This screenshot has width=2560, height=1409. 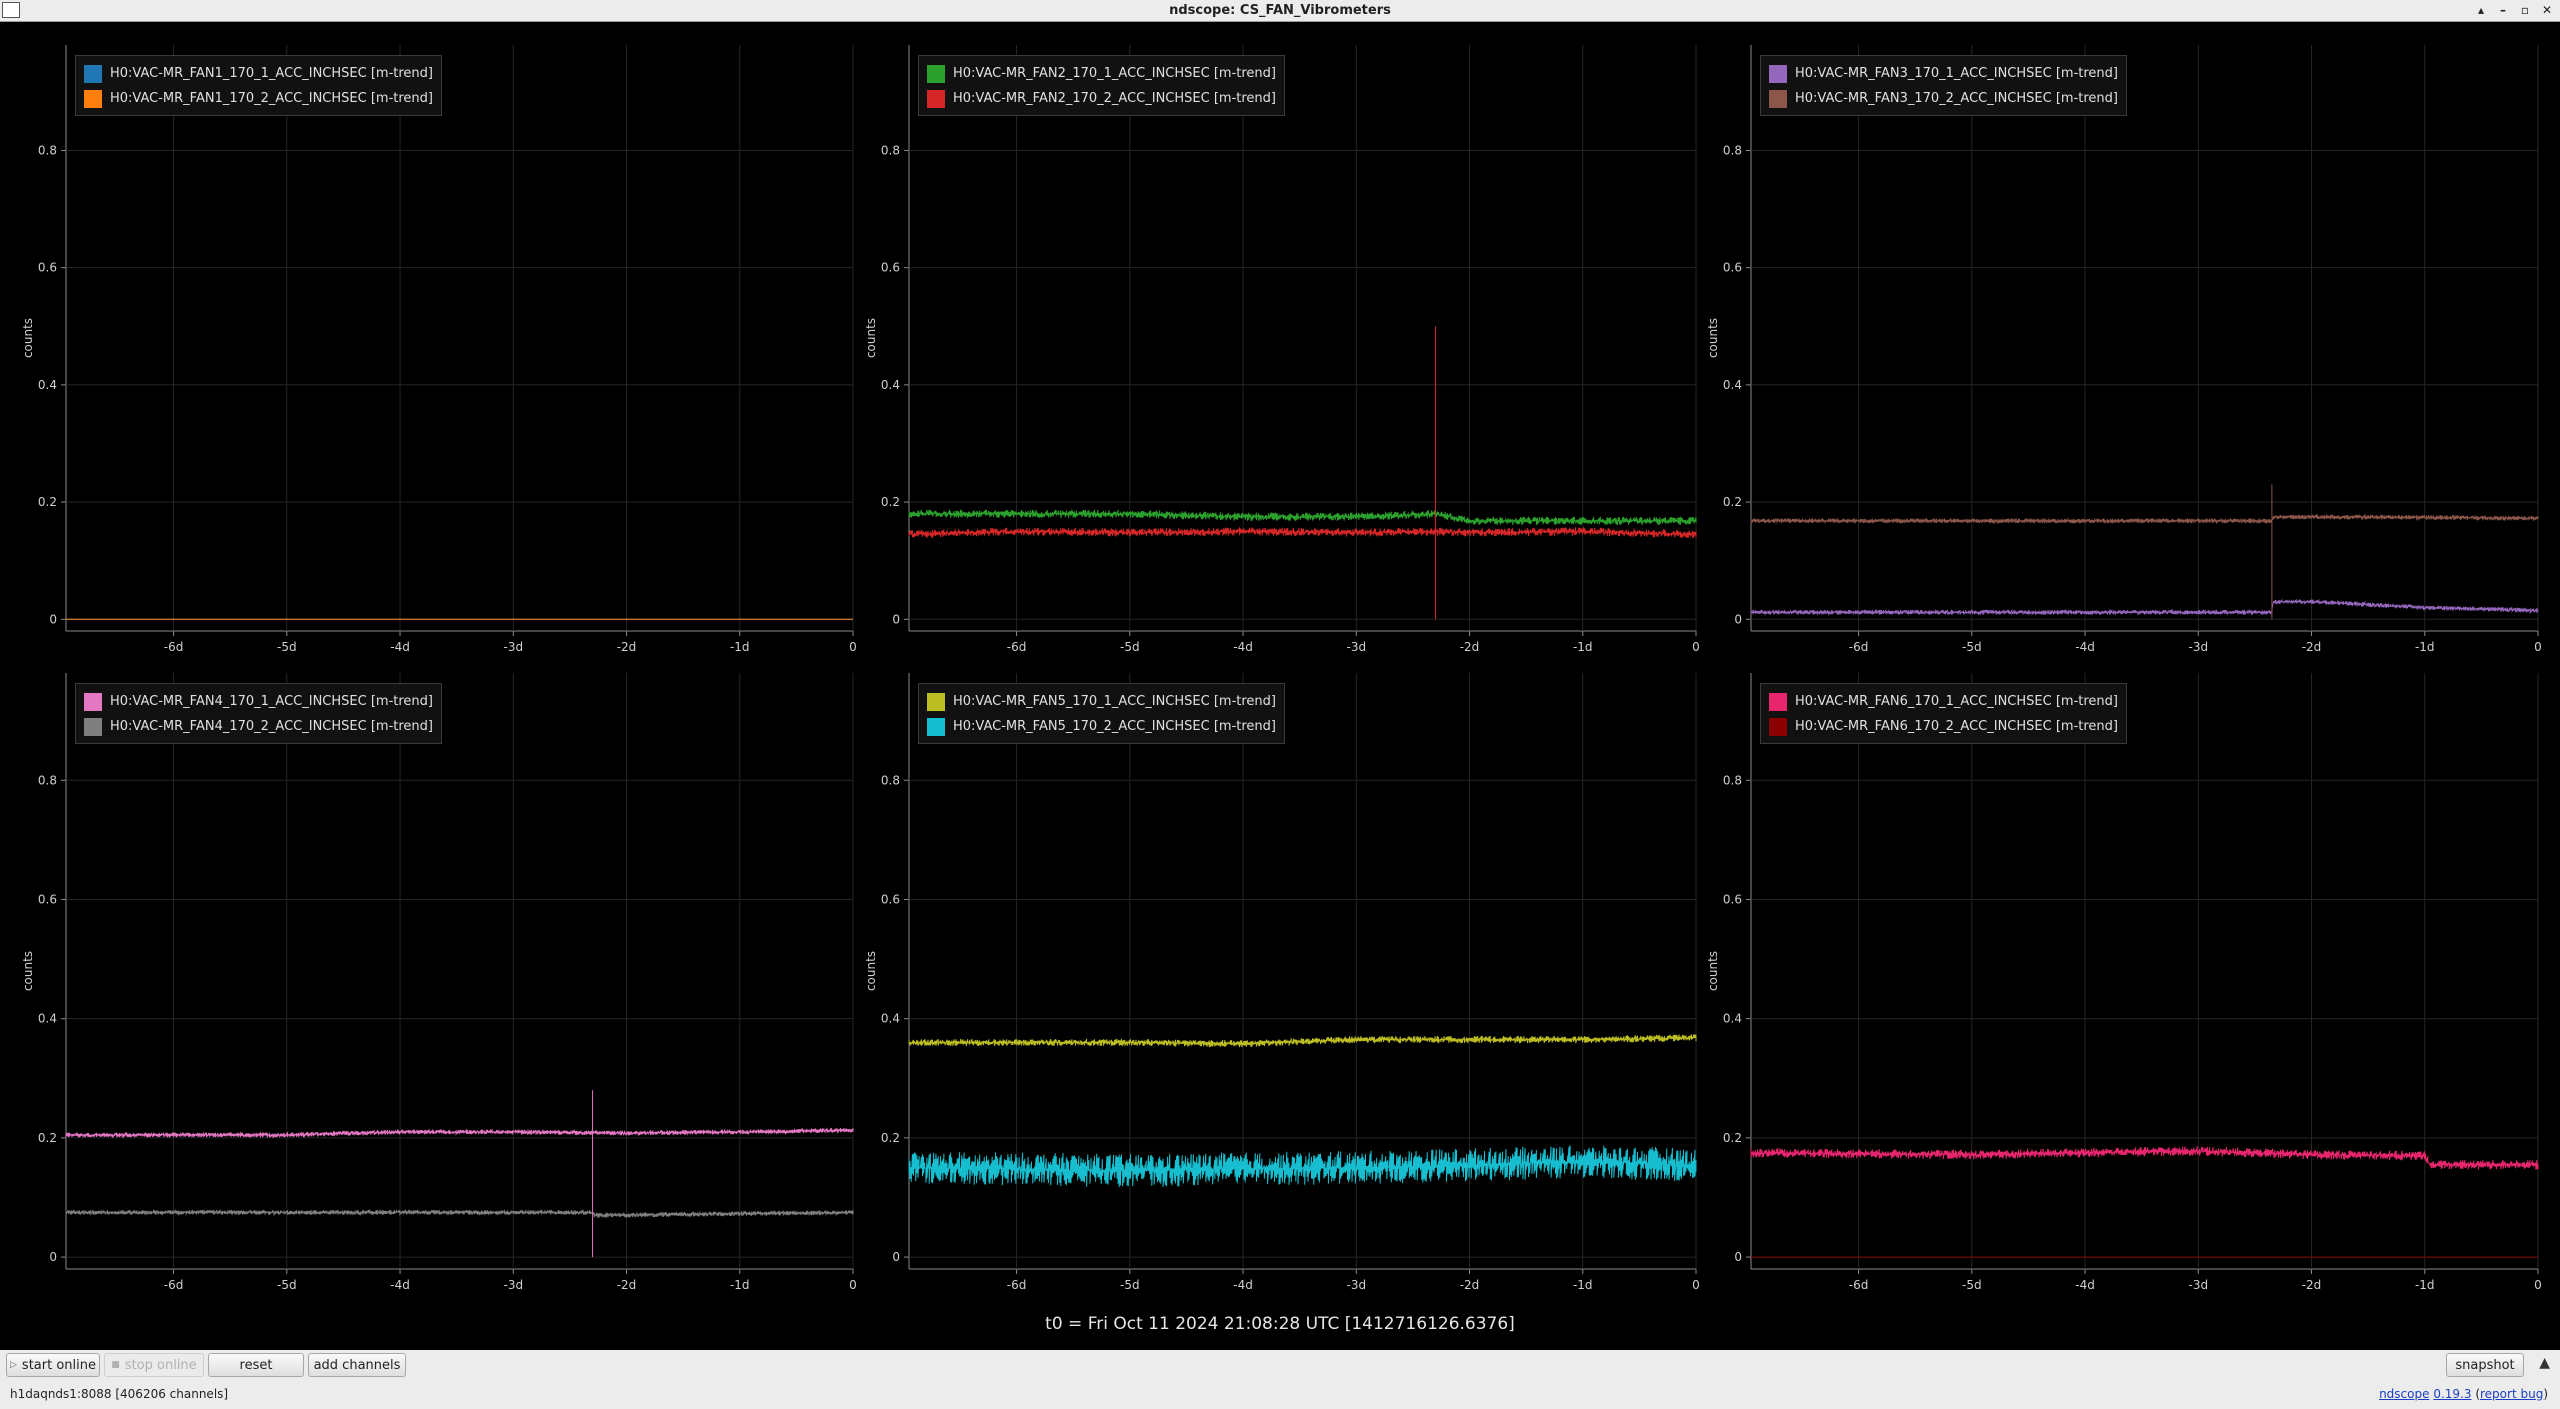 I want to click on y-tick-label: 0.4, so click(x=890, y=1019).